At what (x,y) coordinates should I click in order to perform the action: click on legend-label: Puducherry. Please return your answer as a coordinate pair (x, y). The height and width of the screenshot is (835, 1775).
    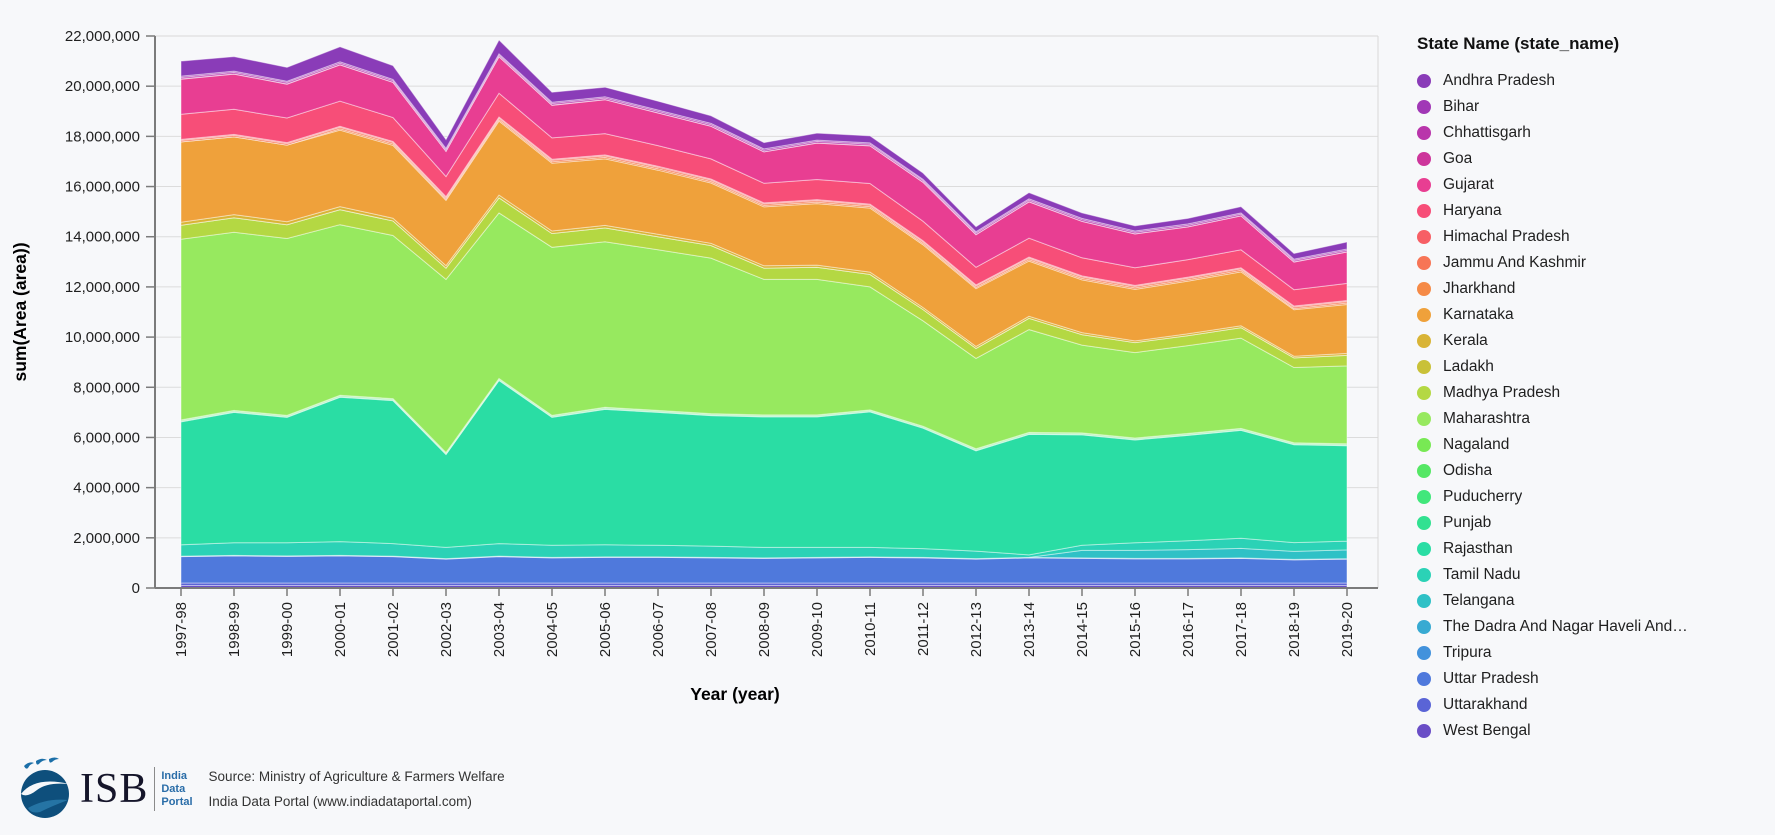
    Looking at the image, I should click on (1483, 496).